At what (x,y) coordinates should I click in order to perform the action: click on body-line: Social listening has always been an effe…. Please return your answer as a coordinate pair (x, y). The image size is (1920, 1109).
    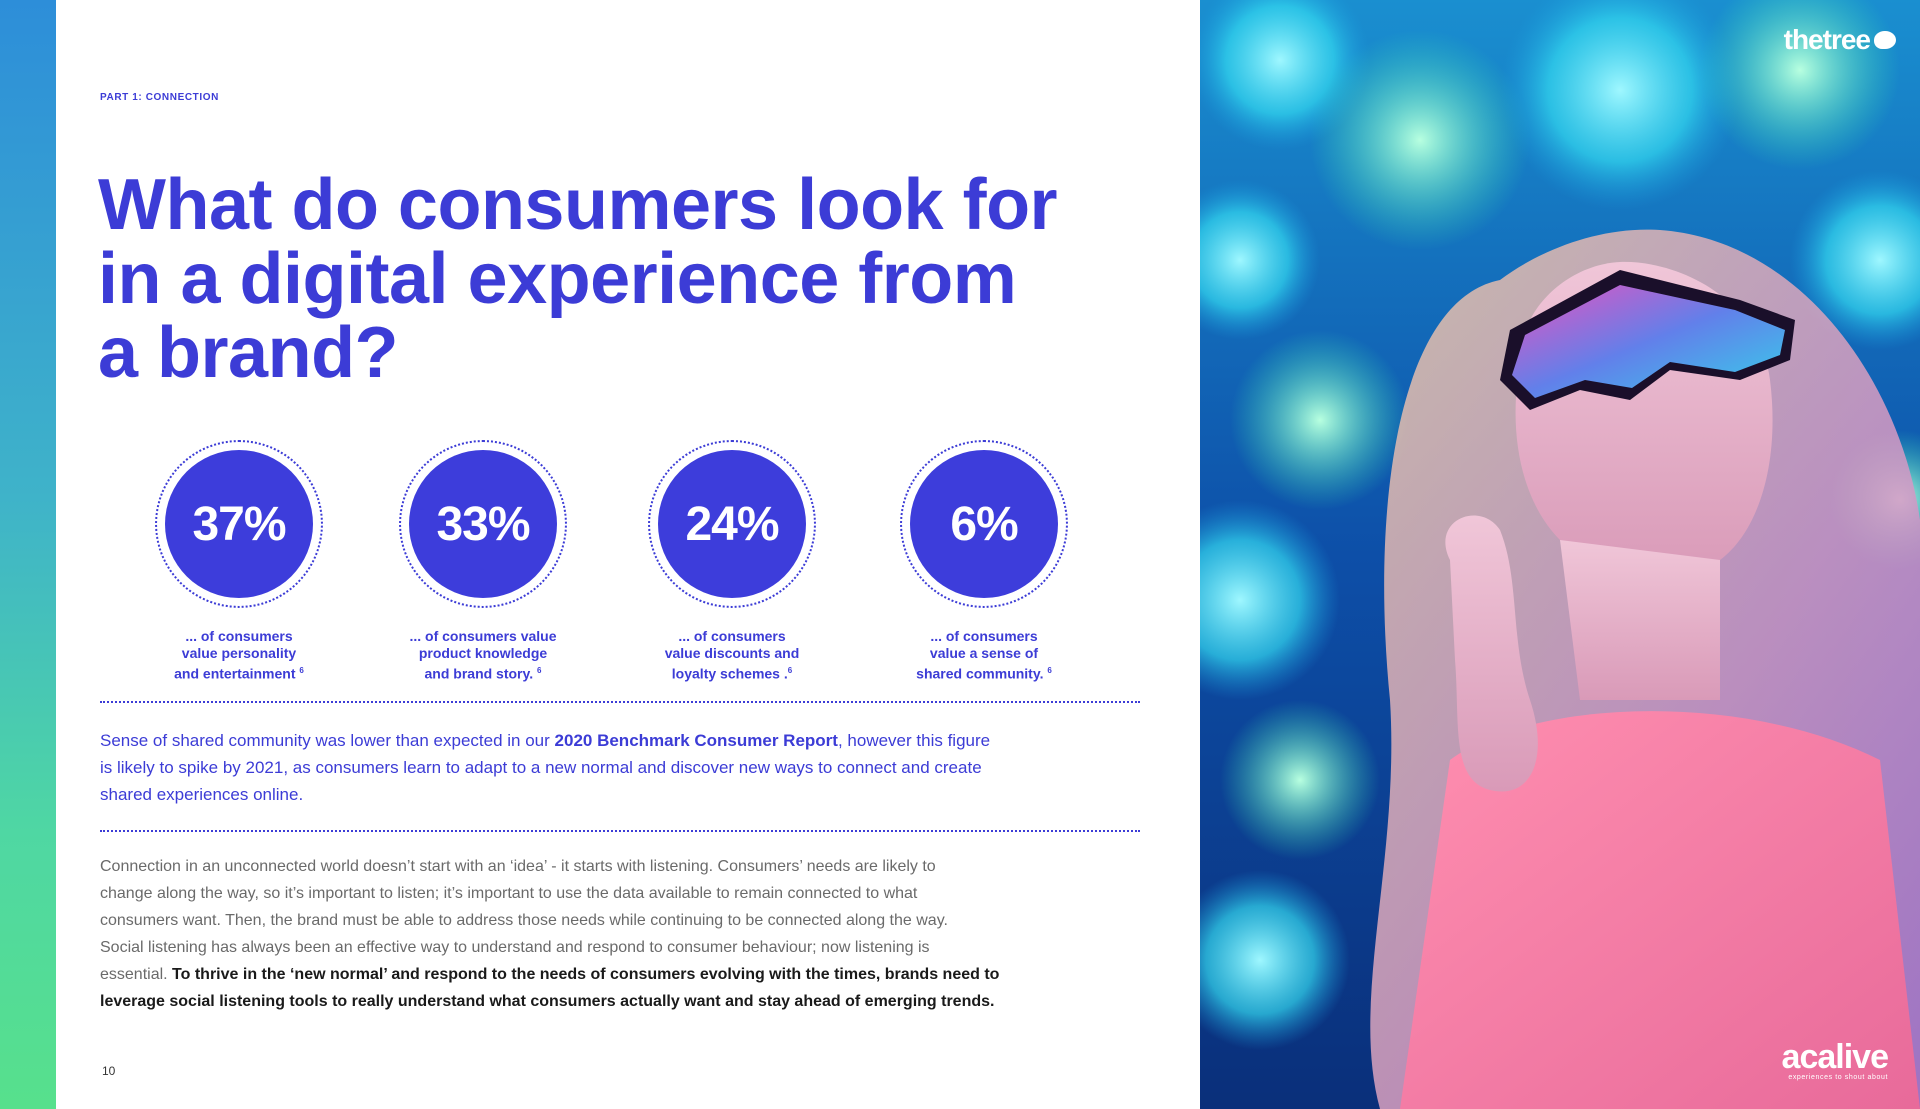
    Looking at the image, I should click on (515, 947).